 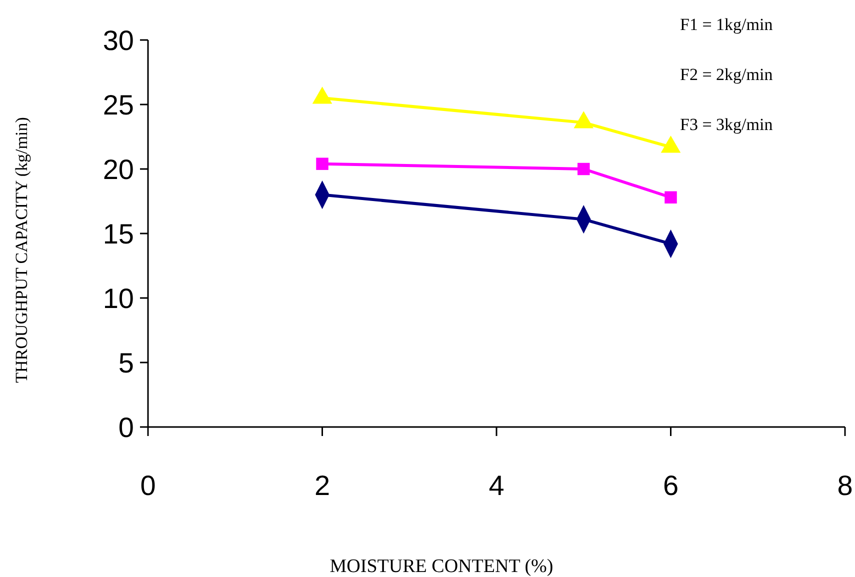 What do you see at coordinates (322, 485) in the screenshot?
I see `x-tick-label: 2` at bounding box center [322, 485].